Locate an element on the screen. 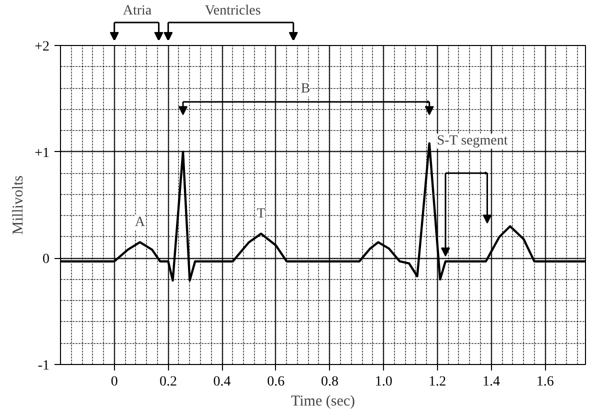  x-tick-label: 1.2 is located at coordinates (437, 382).